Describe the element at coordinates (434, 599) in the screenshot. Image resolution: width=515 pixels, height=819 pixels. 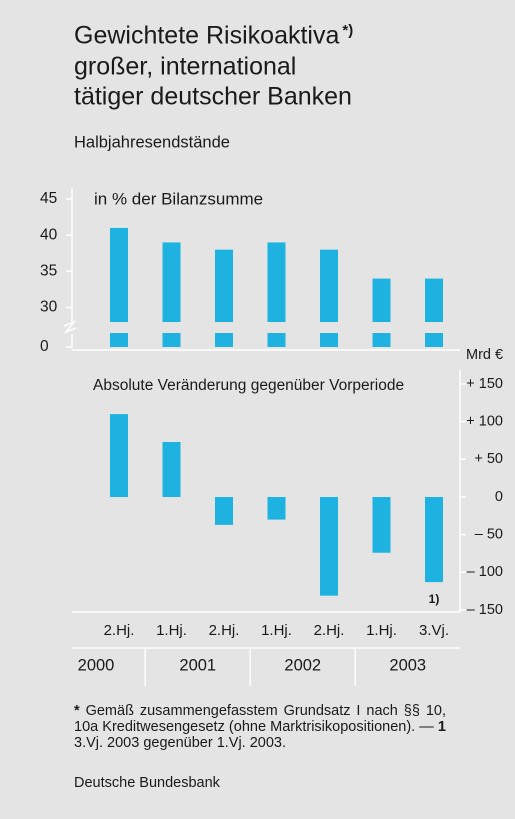
I see `annotation: 1)` at that location.